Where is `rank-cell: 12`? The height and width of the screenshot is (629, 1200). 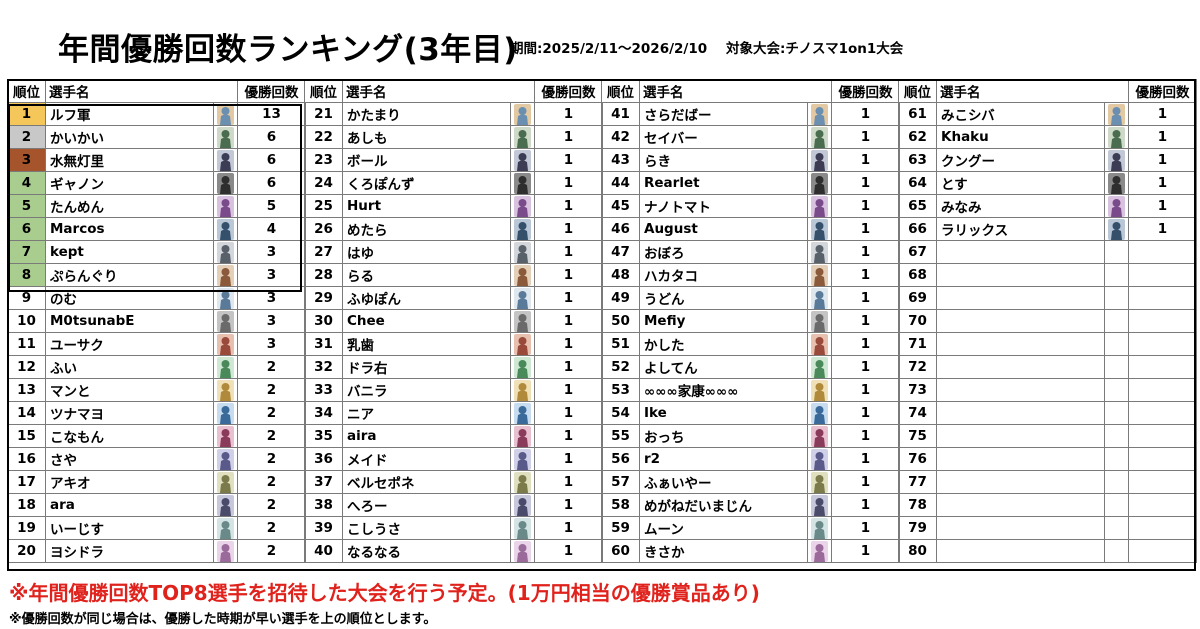
rank-cell: 12 is located at coordinates (26, 367).